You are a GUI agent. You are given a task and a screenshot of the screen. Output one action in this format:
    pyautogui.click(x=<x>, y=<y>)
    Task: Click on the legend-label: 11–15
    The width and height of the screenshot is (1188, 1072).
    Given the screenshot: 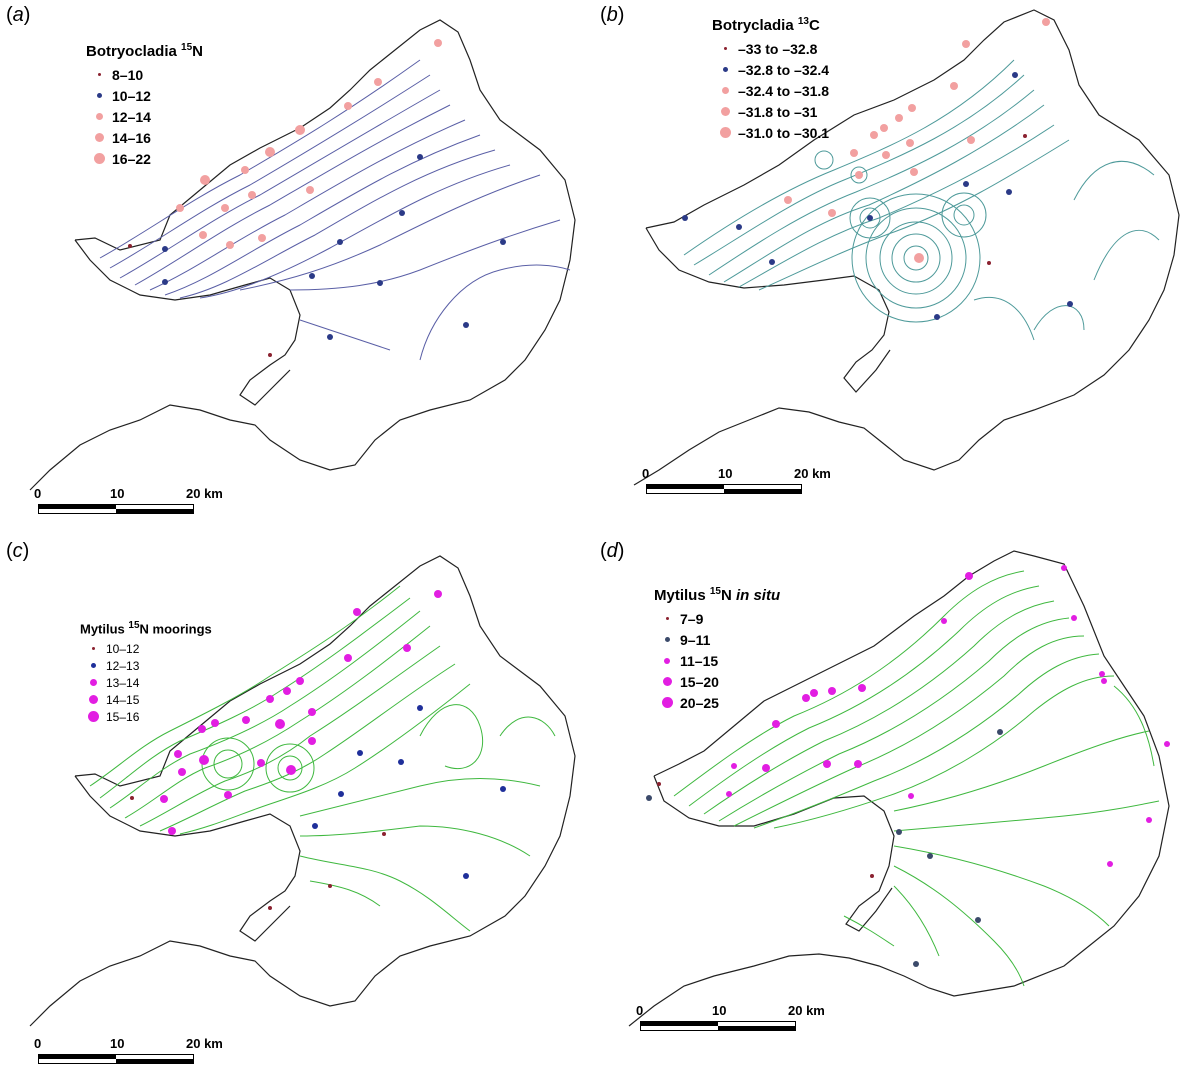 What is the action you would take?
    pyautogui.click(x=699, y=660)
    